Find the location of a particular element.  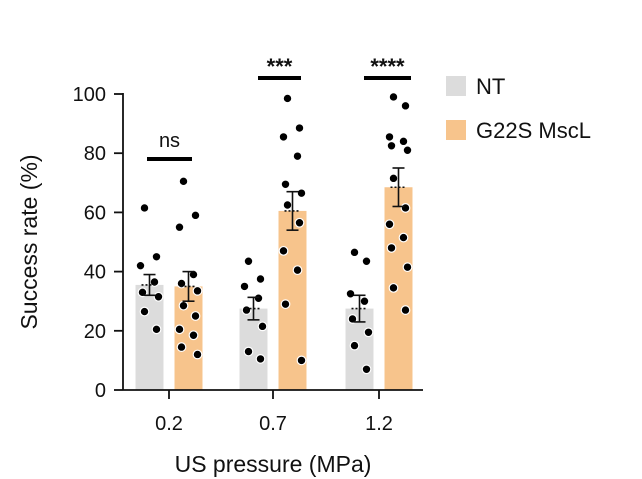

errorbars-layer is located at coordinates (274, 245).